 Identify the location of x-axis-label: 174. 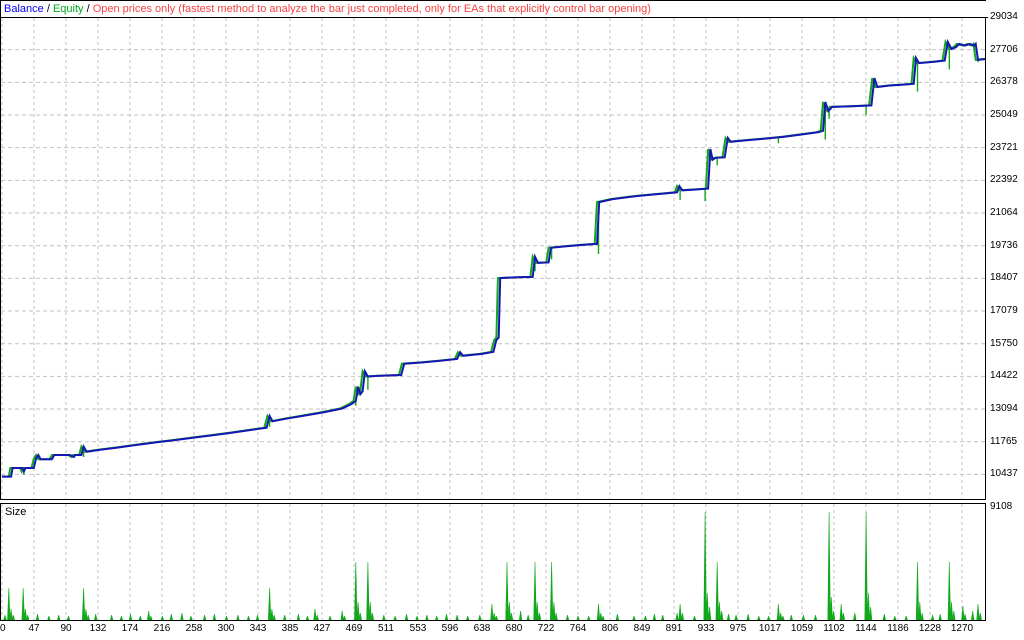
(130, 628).